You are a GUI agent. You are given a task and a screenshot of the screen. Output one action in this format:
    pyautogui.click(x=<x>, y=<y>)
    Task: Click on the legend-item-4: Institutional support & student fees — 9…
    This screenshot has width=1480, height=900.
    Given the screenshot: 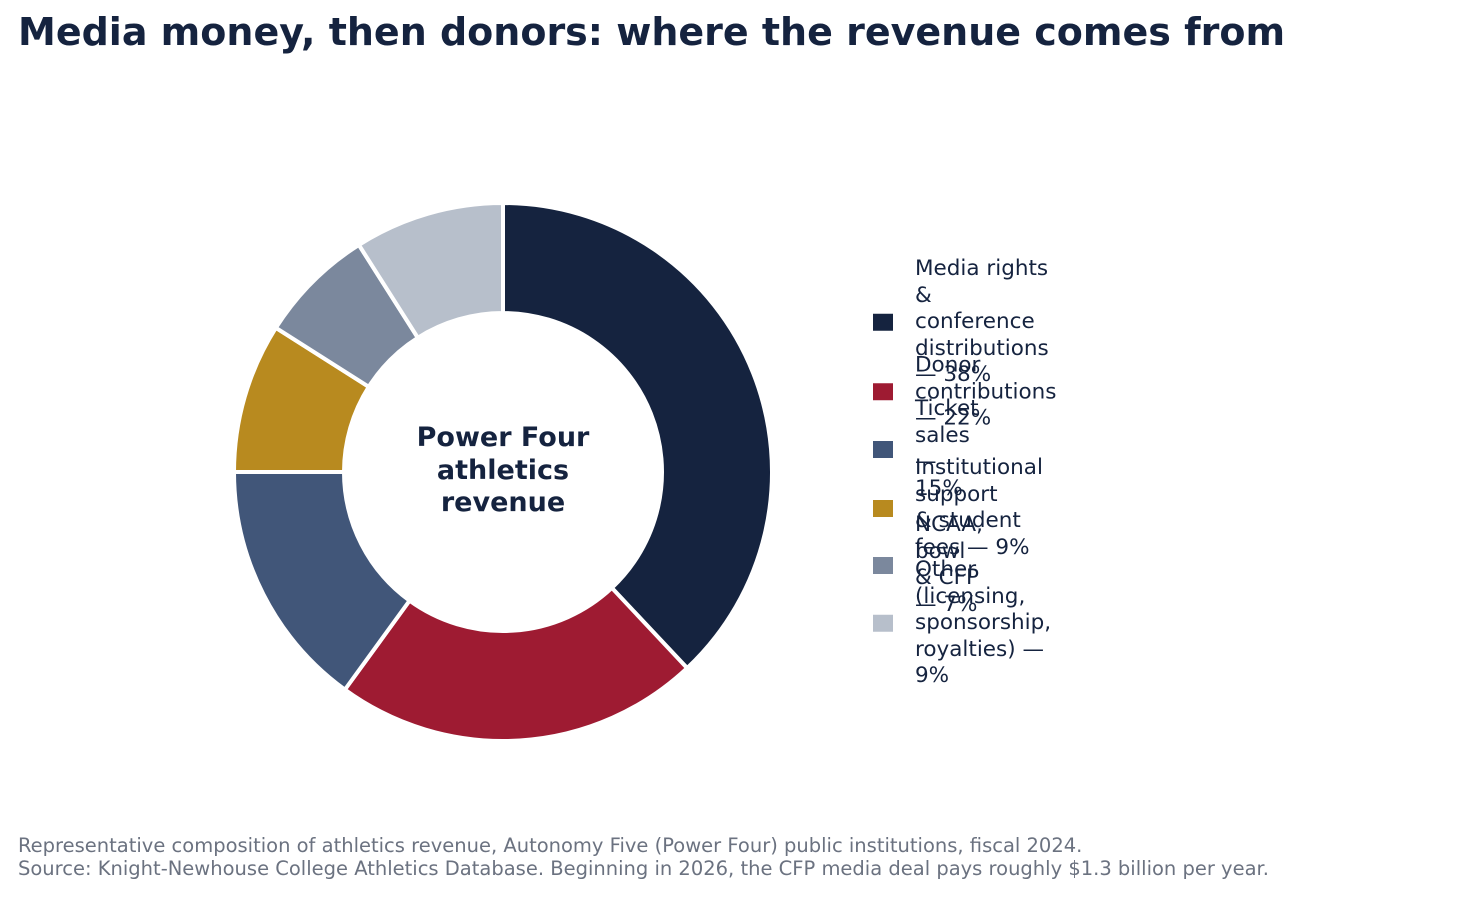 What is the action you would take?
    pyautogui.click(x=958, y=508)
    